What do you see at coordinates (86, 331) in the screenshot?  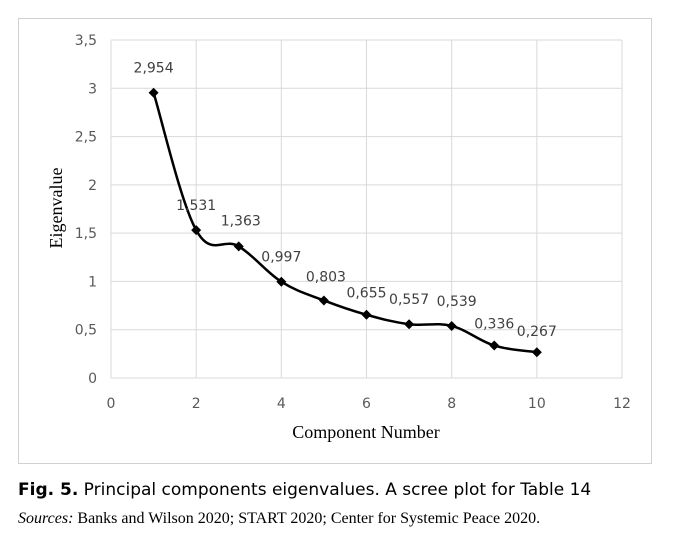 I see `y-tick-label: 0,5` at bounding box center [86, 331].